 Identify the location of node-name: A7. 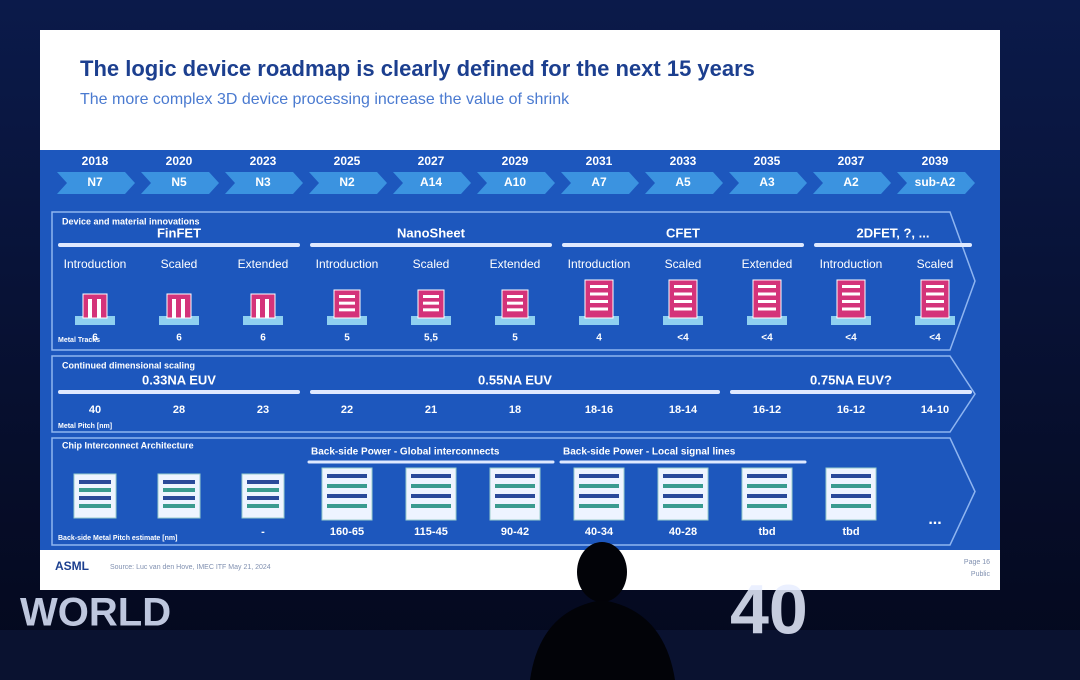
(599, 182).